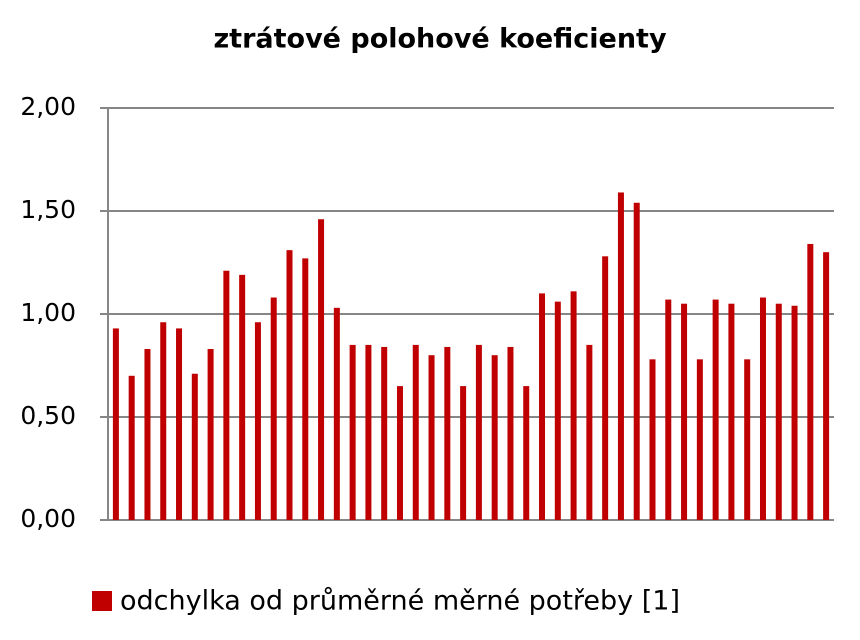 This screenshot has height=640, width=860. Describe the element at coordinates (48, 106) in the screenshot. I see `y-tick-label: 2,00` at that location.